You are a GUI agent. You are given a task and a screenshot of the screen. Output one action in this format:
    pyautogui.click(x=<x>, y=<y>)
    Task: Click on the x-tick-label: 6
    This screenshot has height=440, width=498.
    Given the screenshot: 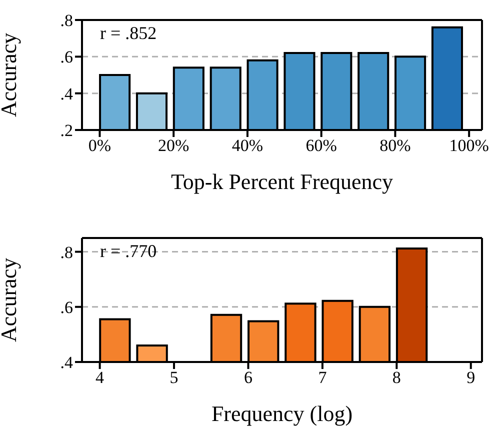 What is the action you would take?
    pyautogui.click(x=248, y=378)
    